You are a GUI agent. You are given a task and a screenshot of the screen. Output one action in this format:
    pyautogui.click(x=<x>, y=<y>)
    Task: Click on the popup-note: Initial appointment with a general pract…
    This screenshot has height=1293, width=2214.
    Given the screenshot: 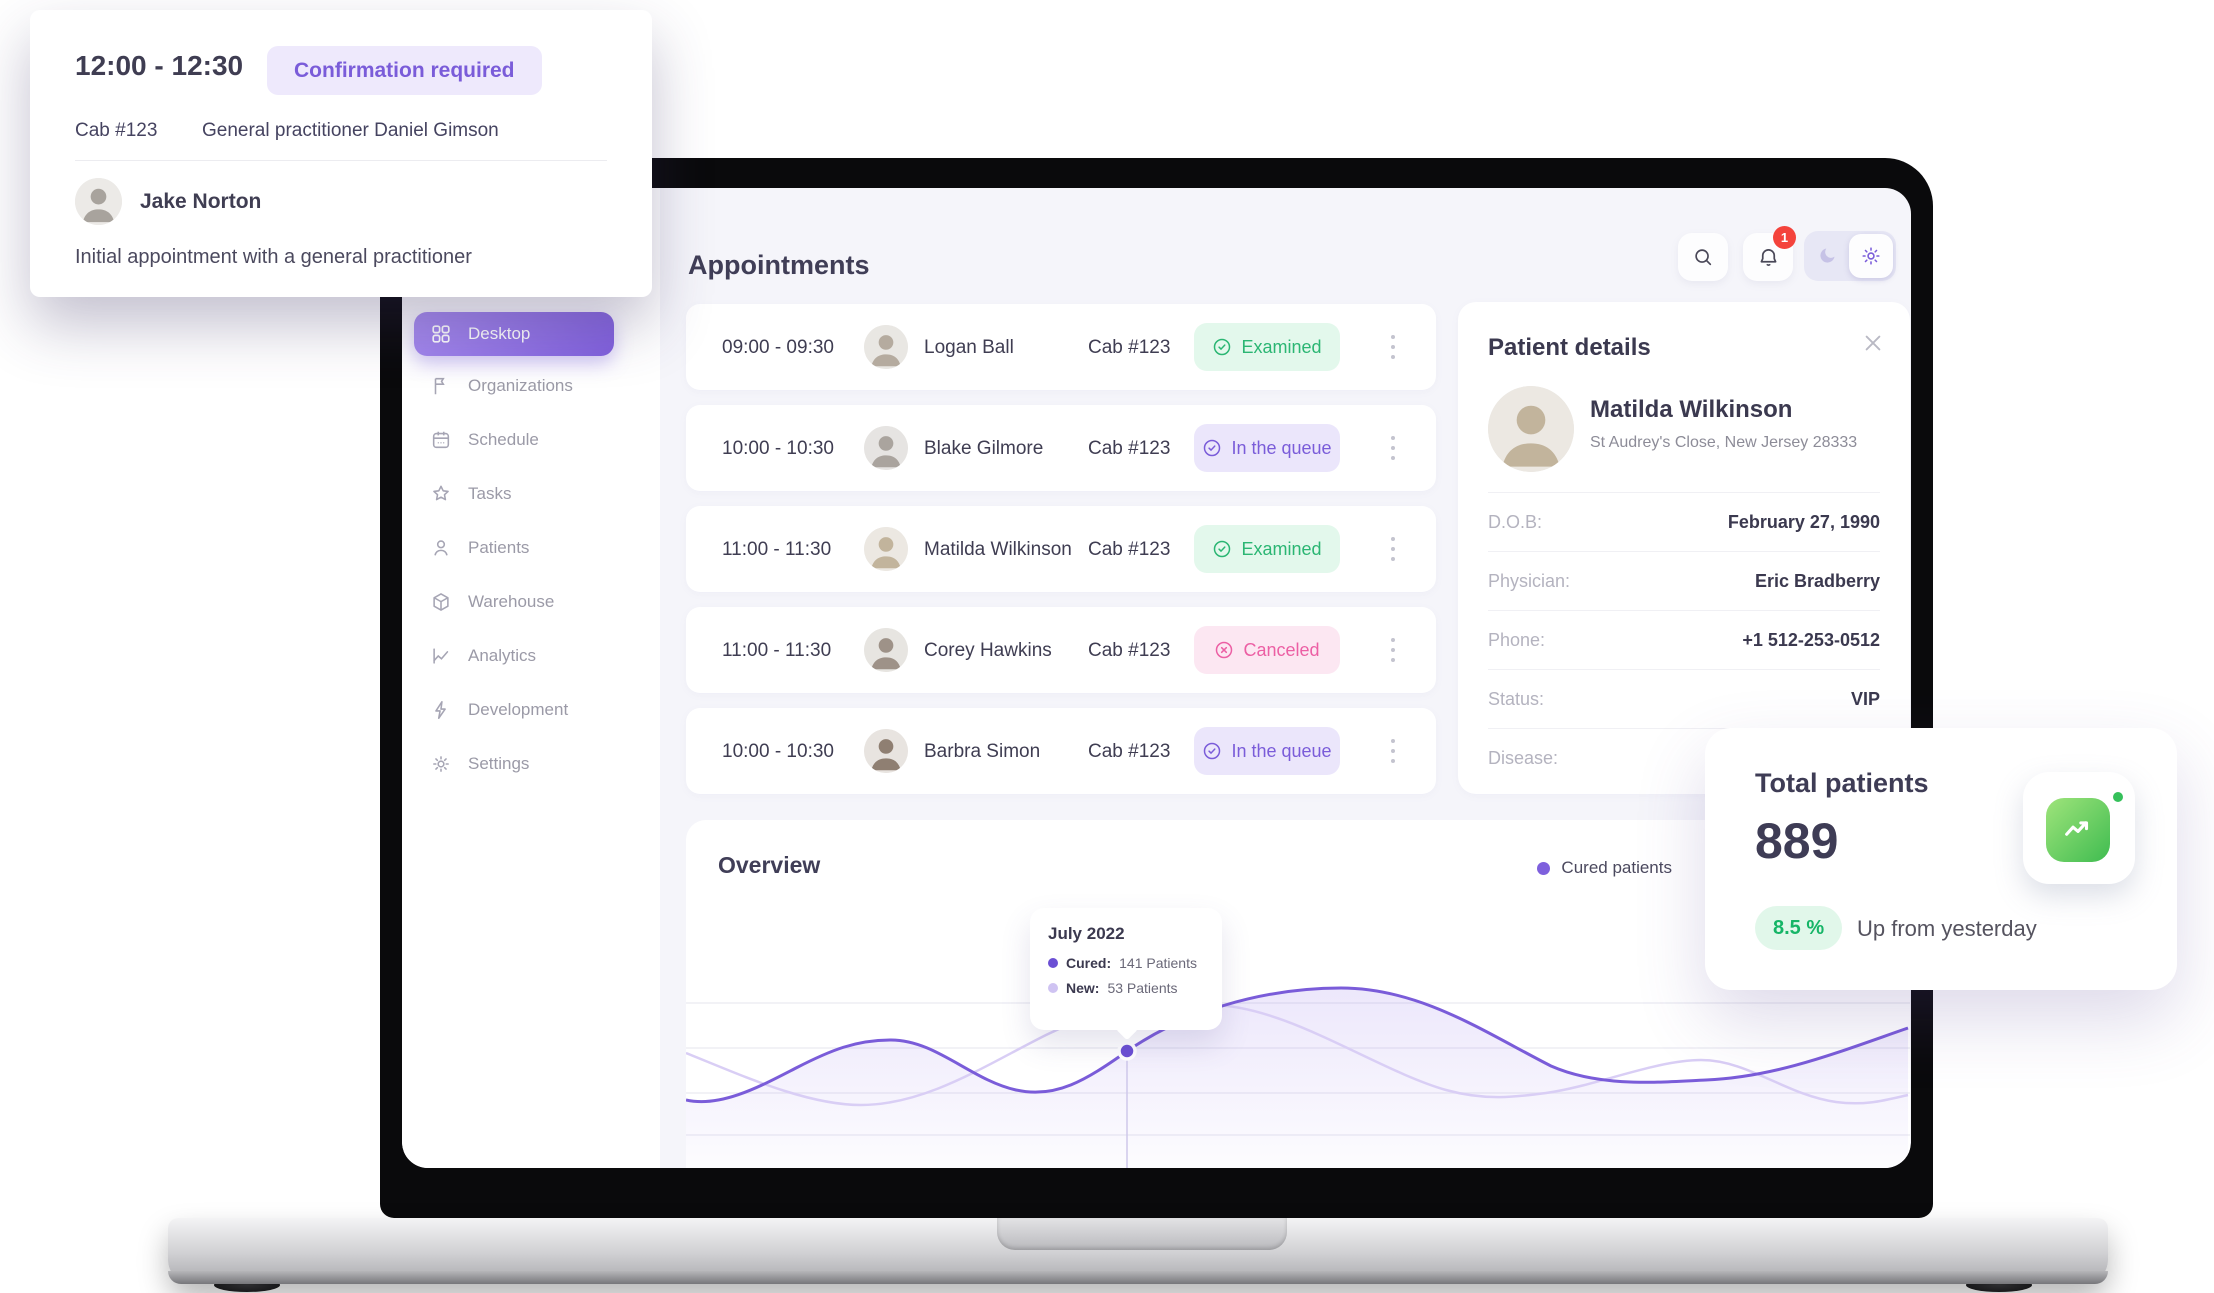 What is the action you would take?
    pyautogui.click(x=273, y=257)
    